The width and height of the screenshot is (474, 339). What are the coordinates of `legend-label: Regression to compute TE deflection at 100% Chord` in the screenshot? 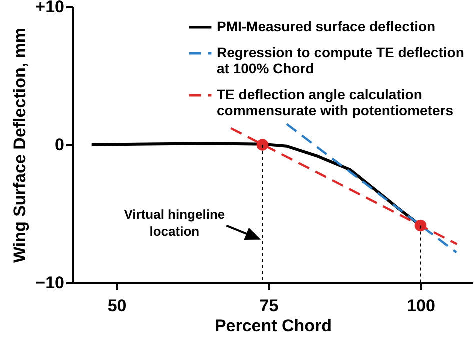 It's located at (340, 60).